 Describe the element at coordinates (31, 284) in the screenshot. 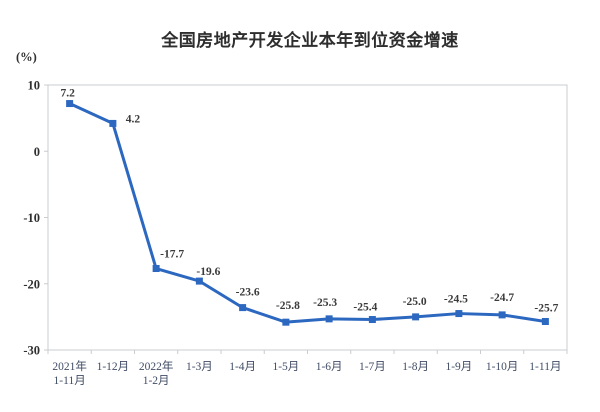

I see `y-tick-label: -20` at that location.